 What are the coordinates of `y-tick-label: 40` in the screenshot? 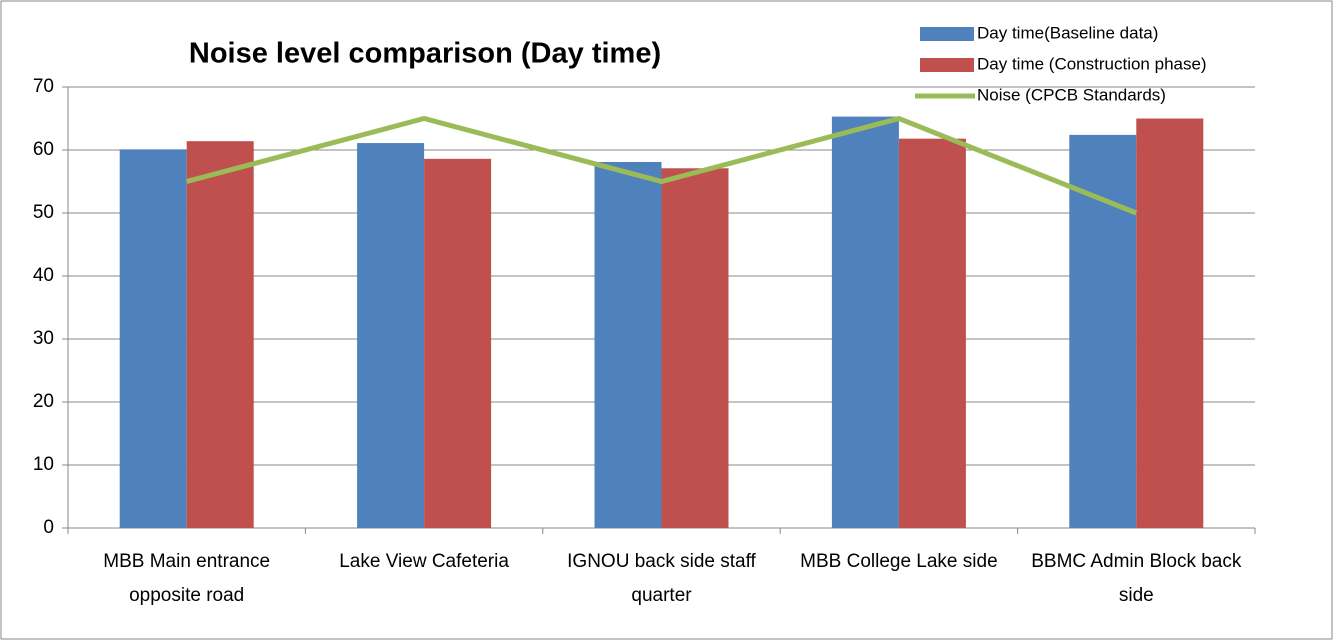 It's located at (43, 275).